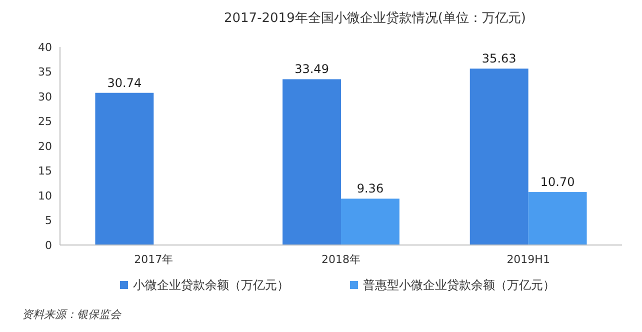  What do you see at coordinates (48, 221) in the screenshot?
I see `y-tick-label: 5` at bounding box center [48, 221].